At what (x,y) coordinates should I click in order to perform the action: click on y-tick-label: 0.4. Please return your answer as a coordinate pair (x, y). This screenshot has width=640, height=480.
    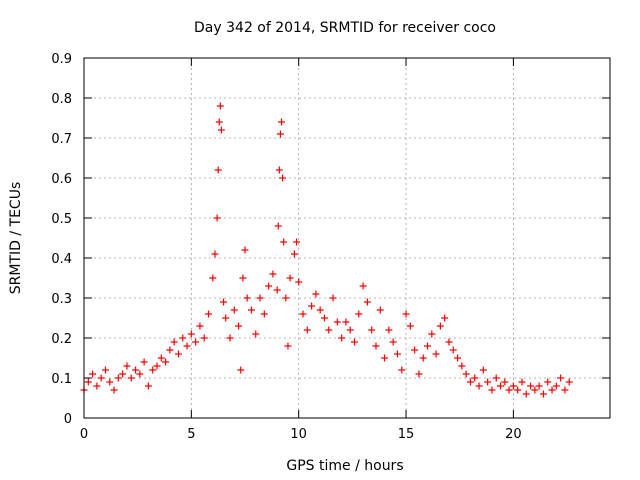
    Looking at the image, I should click on (61, 259).